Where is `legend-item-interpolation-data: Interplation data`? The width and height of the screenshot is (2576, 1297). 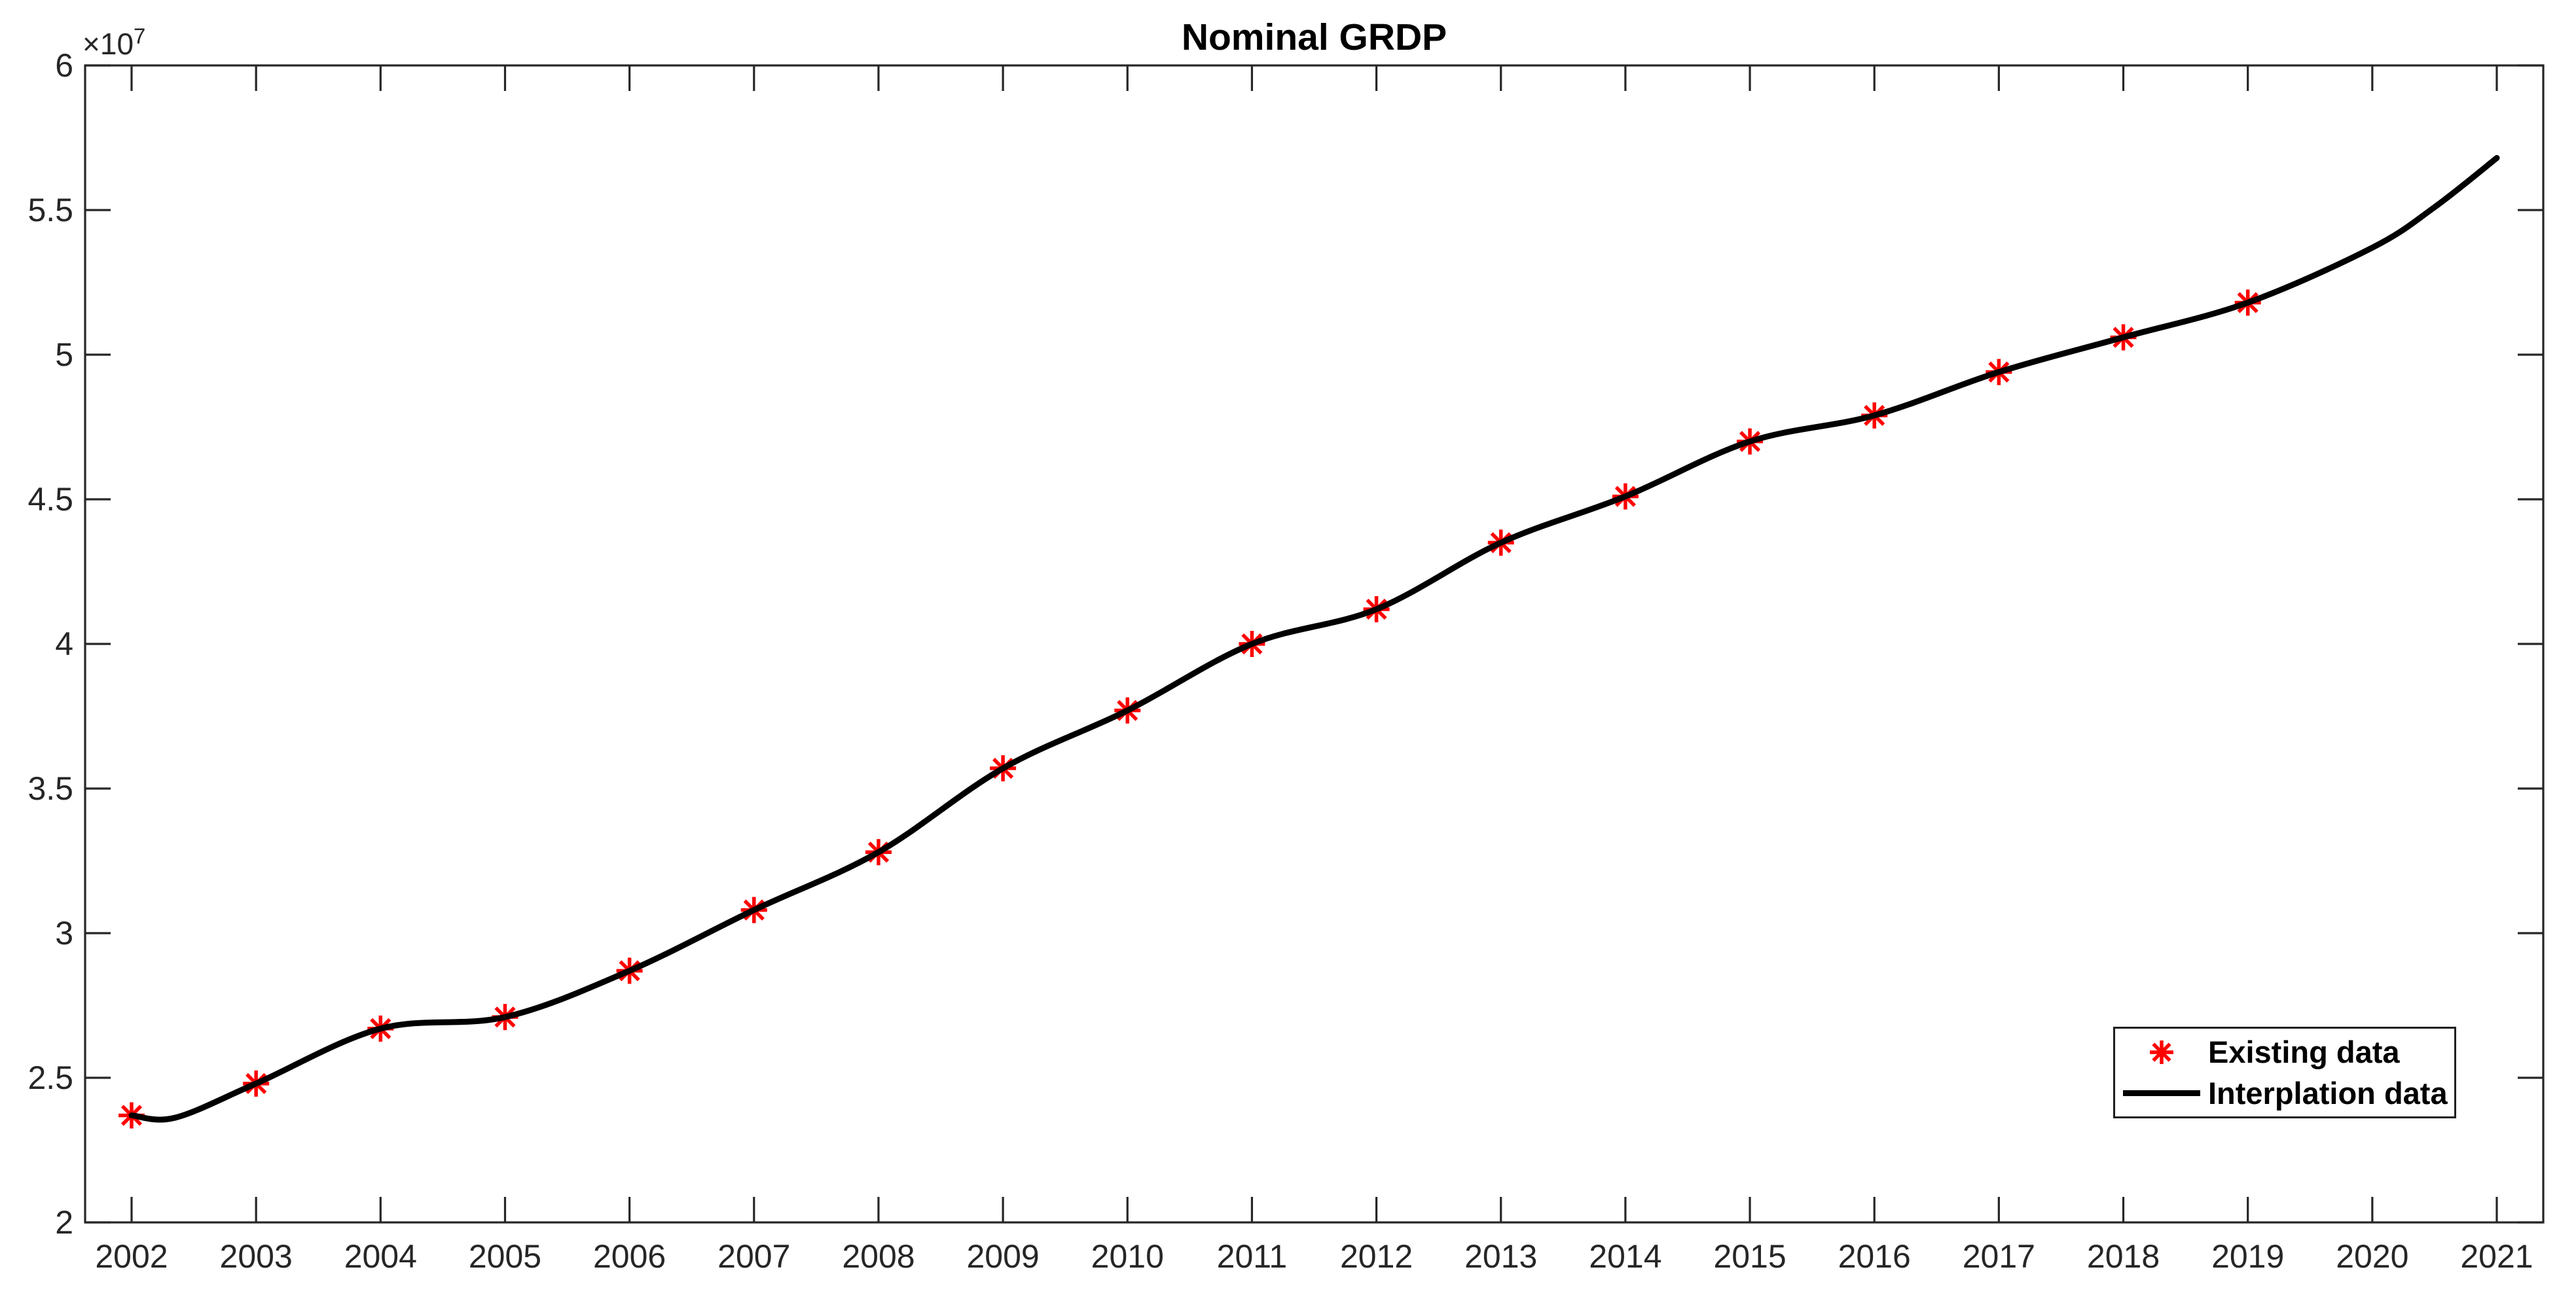 legend-item-interpolation-data: Interplation data is located at coordinates (2284, 1093).